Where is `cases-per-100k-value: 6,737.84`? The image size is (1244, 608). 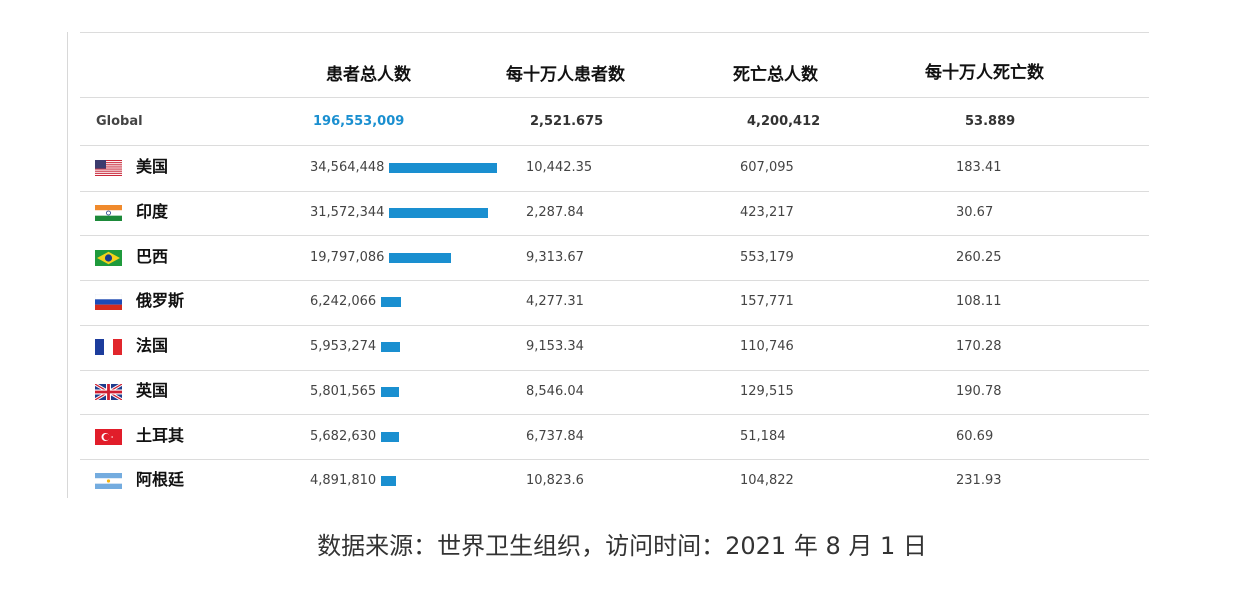 cases-per-100k-value: 6,737.84 is located at coordinates (555, 436).